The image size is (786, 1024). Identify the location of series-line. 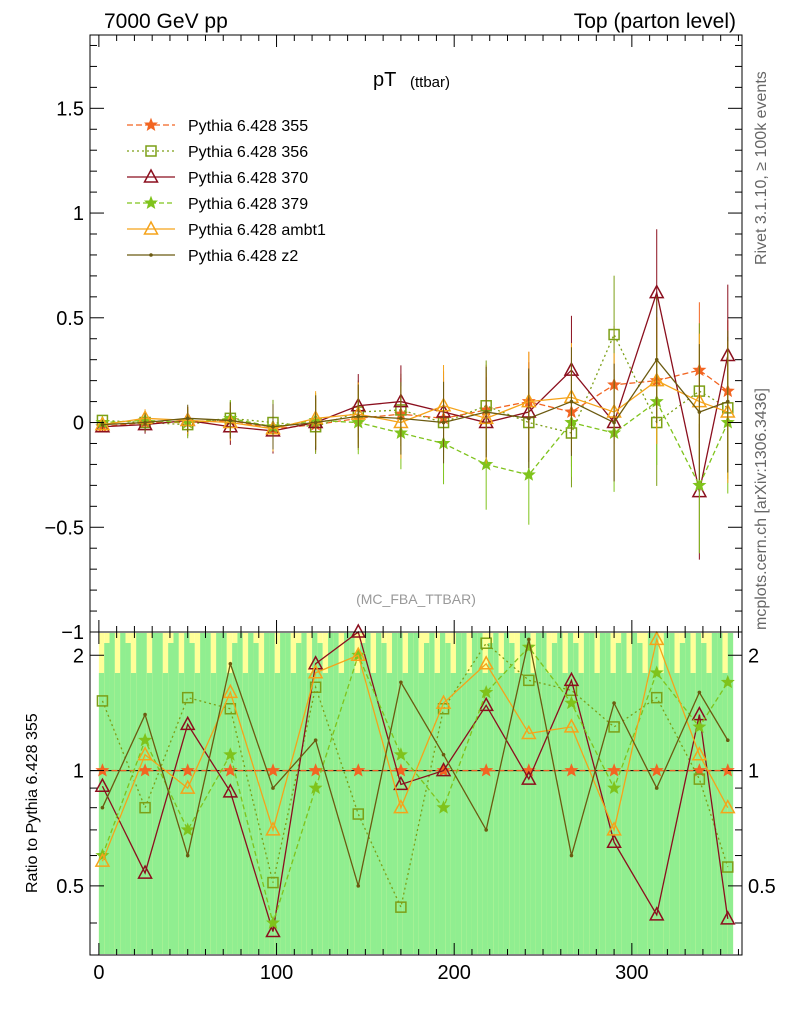
(415, 393).